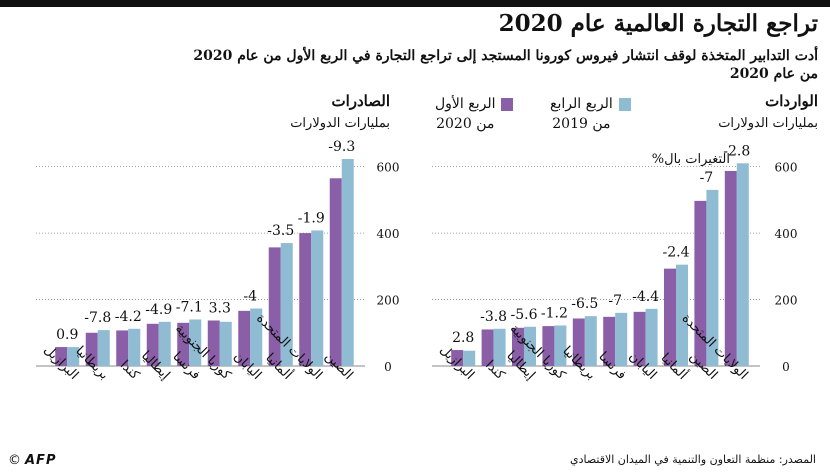 The width and height of the screenshot is (830, 472). Describe the element at coordinates (524, 315) in the screenshot. I see `imports-change-label: -5.6` at that location.